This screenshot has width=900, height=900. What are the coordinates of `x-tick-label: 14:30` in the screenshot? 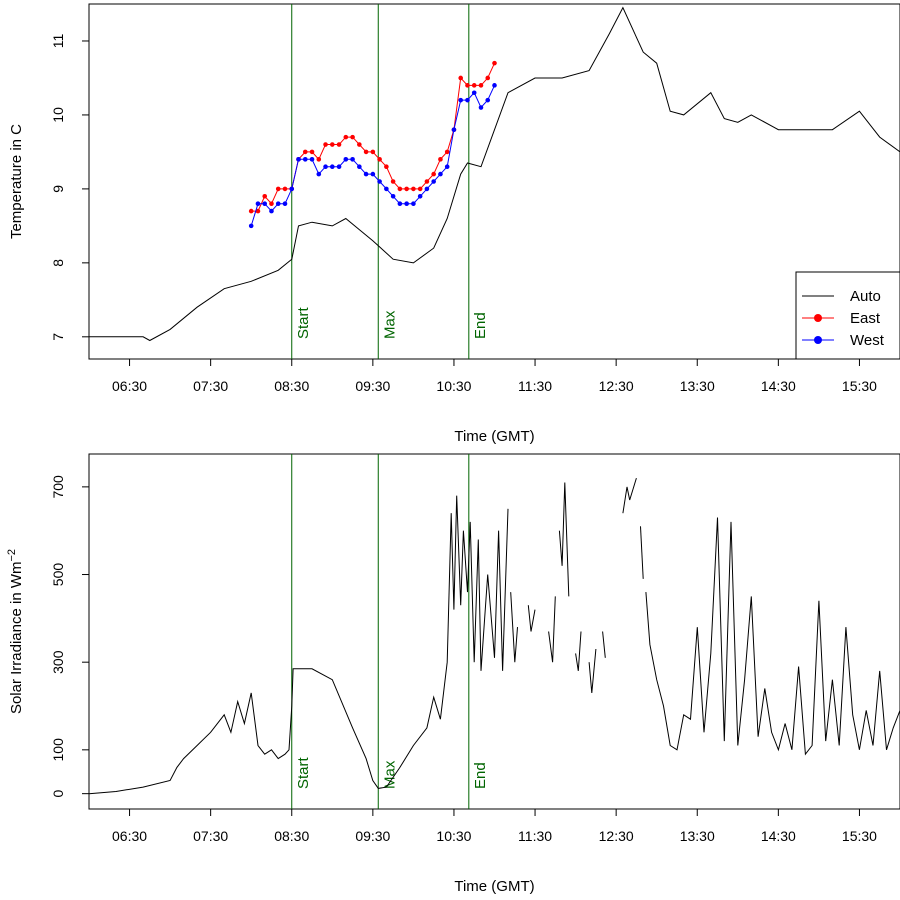 It's located at (778, 836).